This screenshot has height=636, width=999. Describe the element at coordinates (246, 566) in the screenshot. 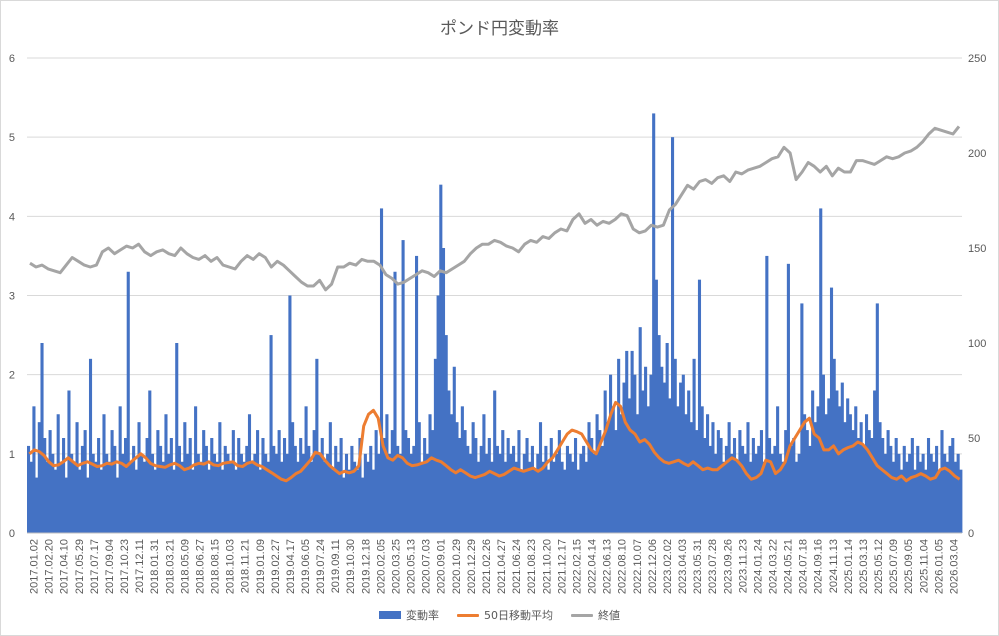

I see `x-tick-label: 2018.11.21` at that location.